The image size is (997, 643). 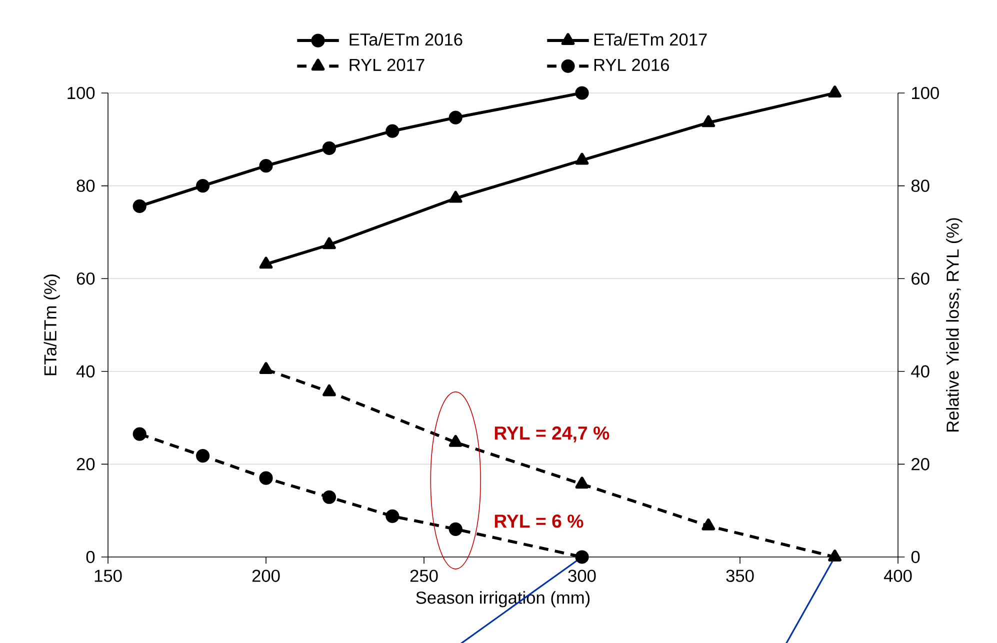 What do you see at coordinates (921, 278) in the screenshot?
I see `y2-tick-label: 60` at bounding box center [921, 278].